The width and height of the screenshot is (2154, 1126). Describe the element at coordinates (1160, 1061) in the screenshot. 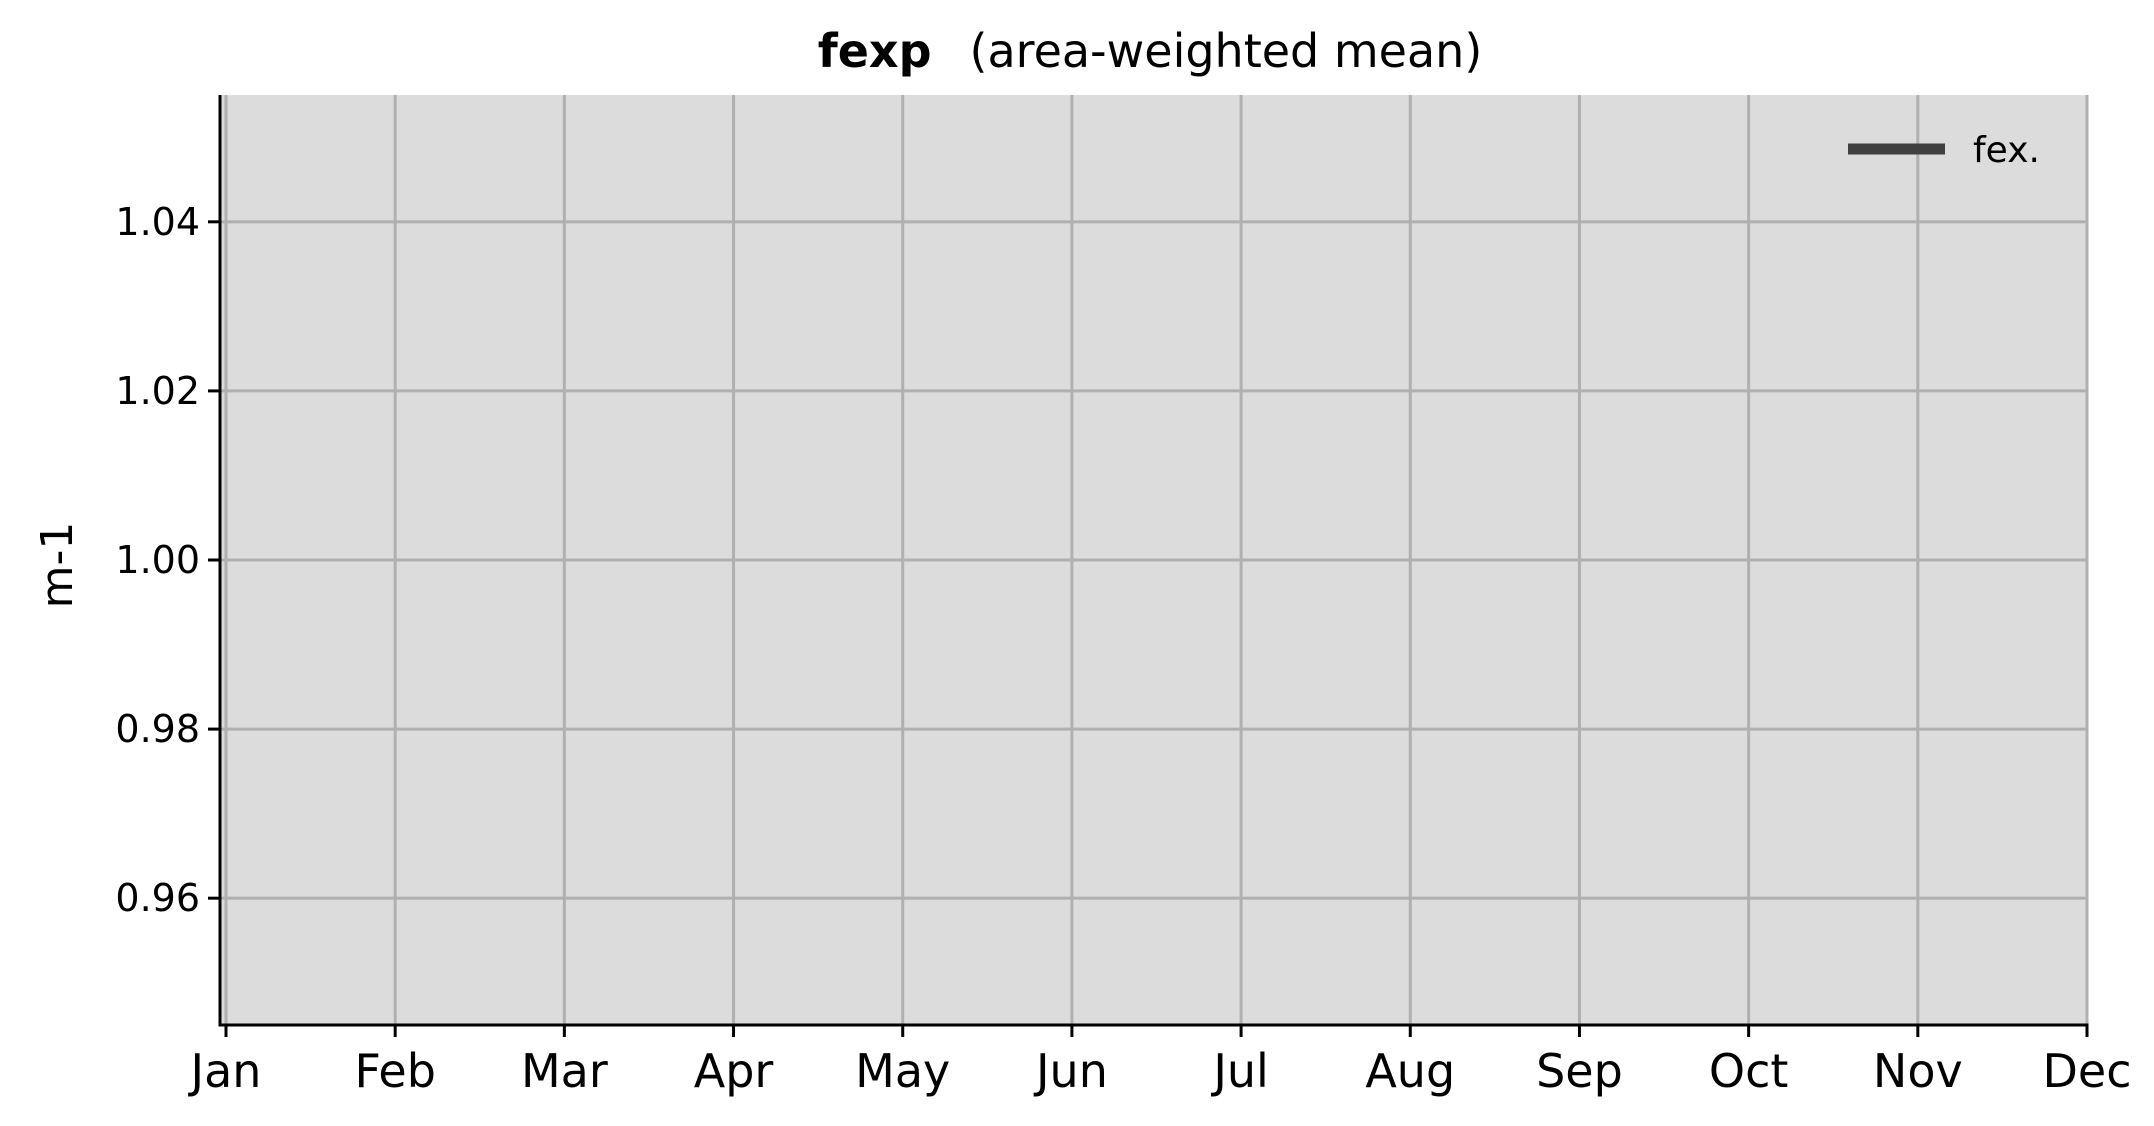

I see `x-ticks: Jan Feb Mar Apr May Jun Jul Aug Sep Oct Nov Dec` at that location.